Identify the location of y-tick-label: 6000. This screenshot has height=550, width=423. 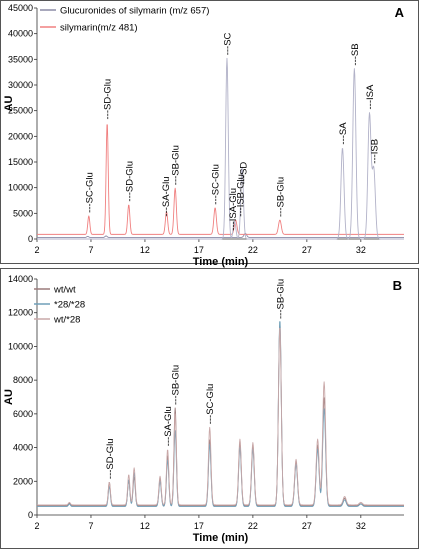
(23, 414).